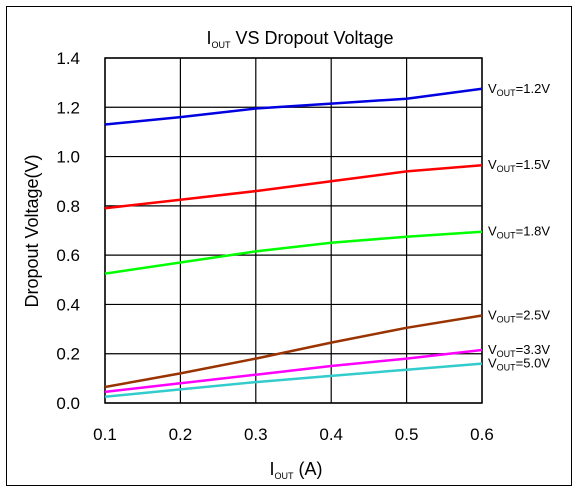 This screenshot has height=492, width=580. What do you see at coordinates (299, 39) in the screenshot?
I see `chart-title: IOUT VS Dropout Voltage` at bounding box center [299, 39].